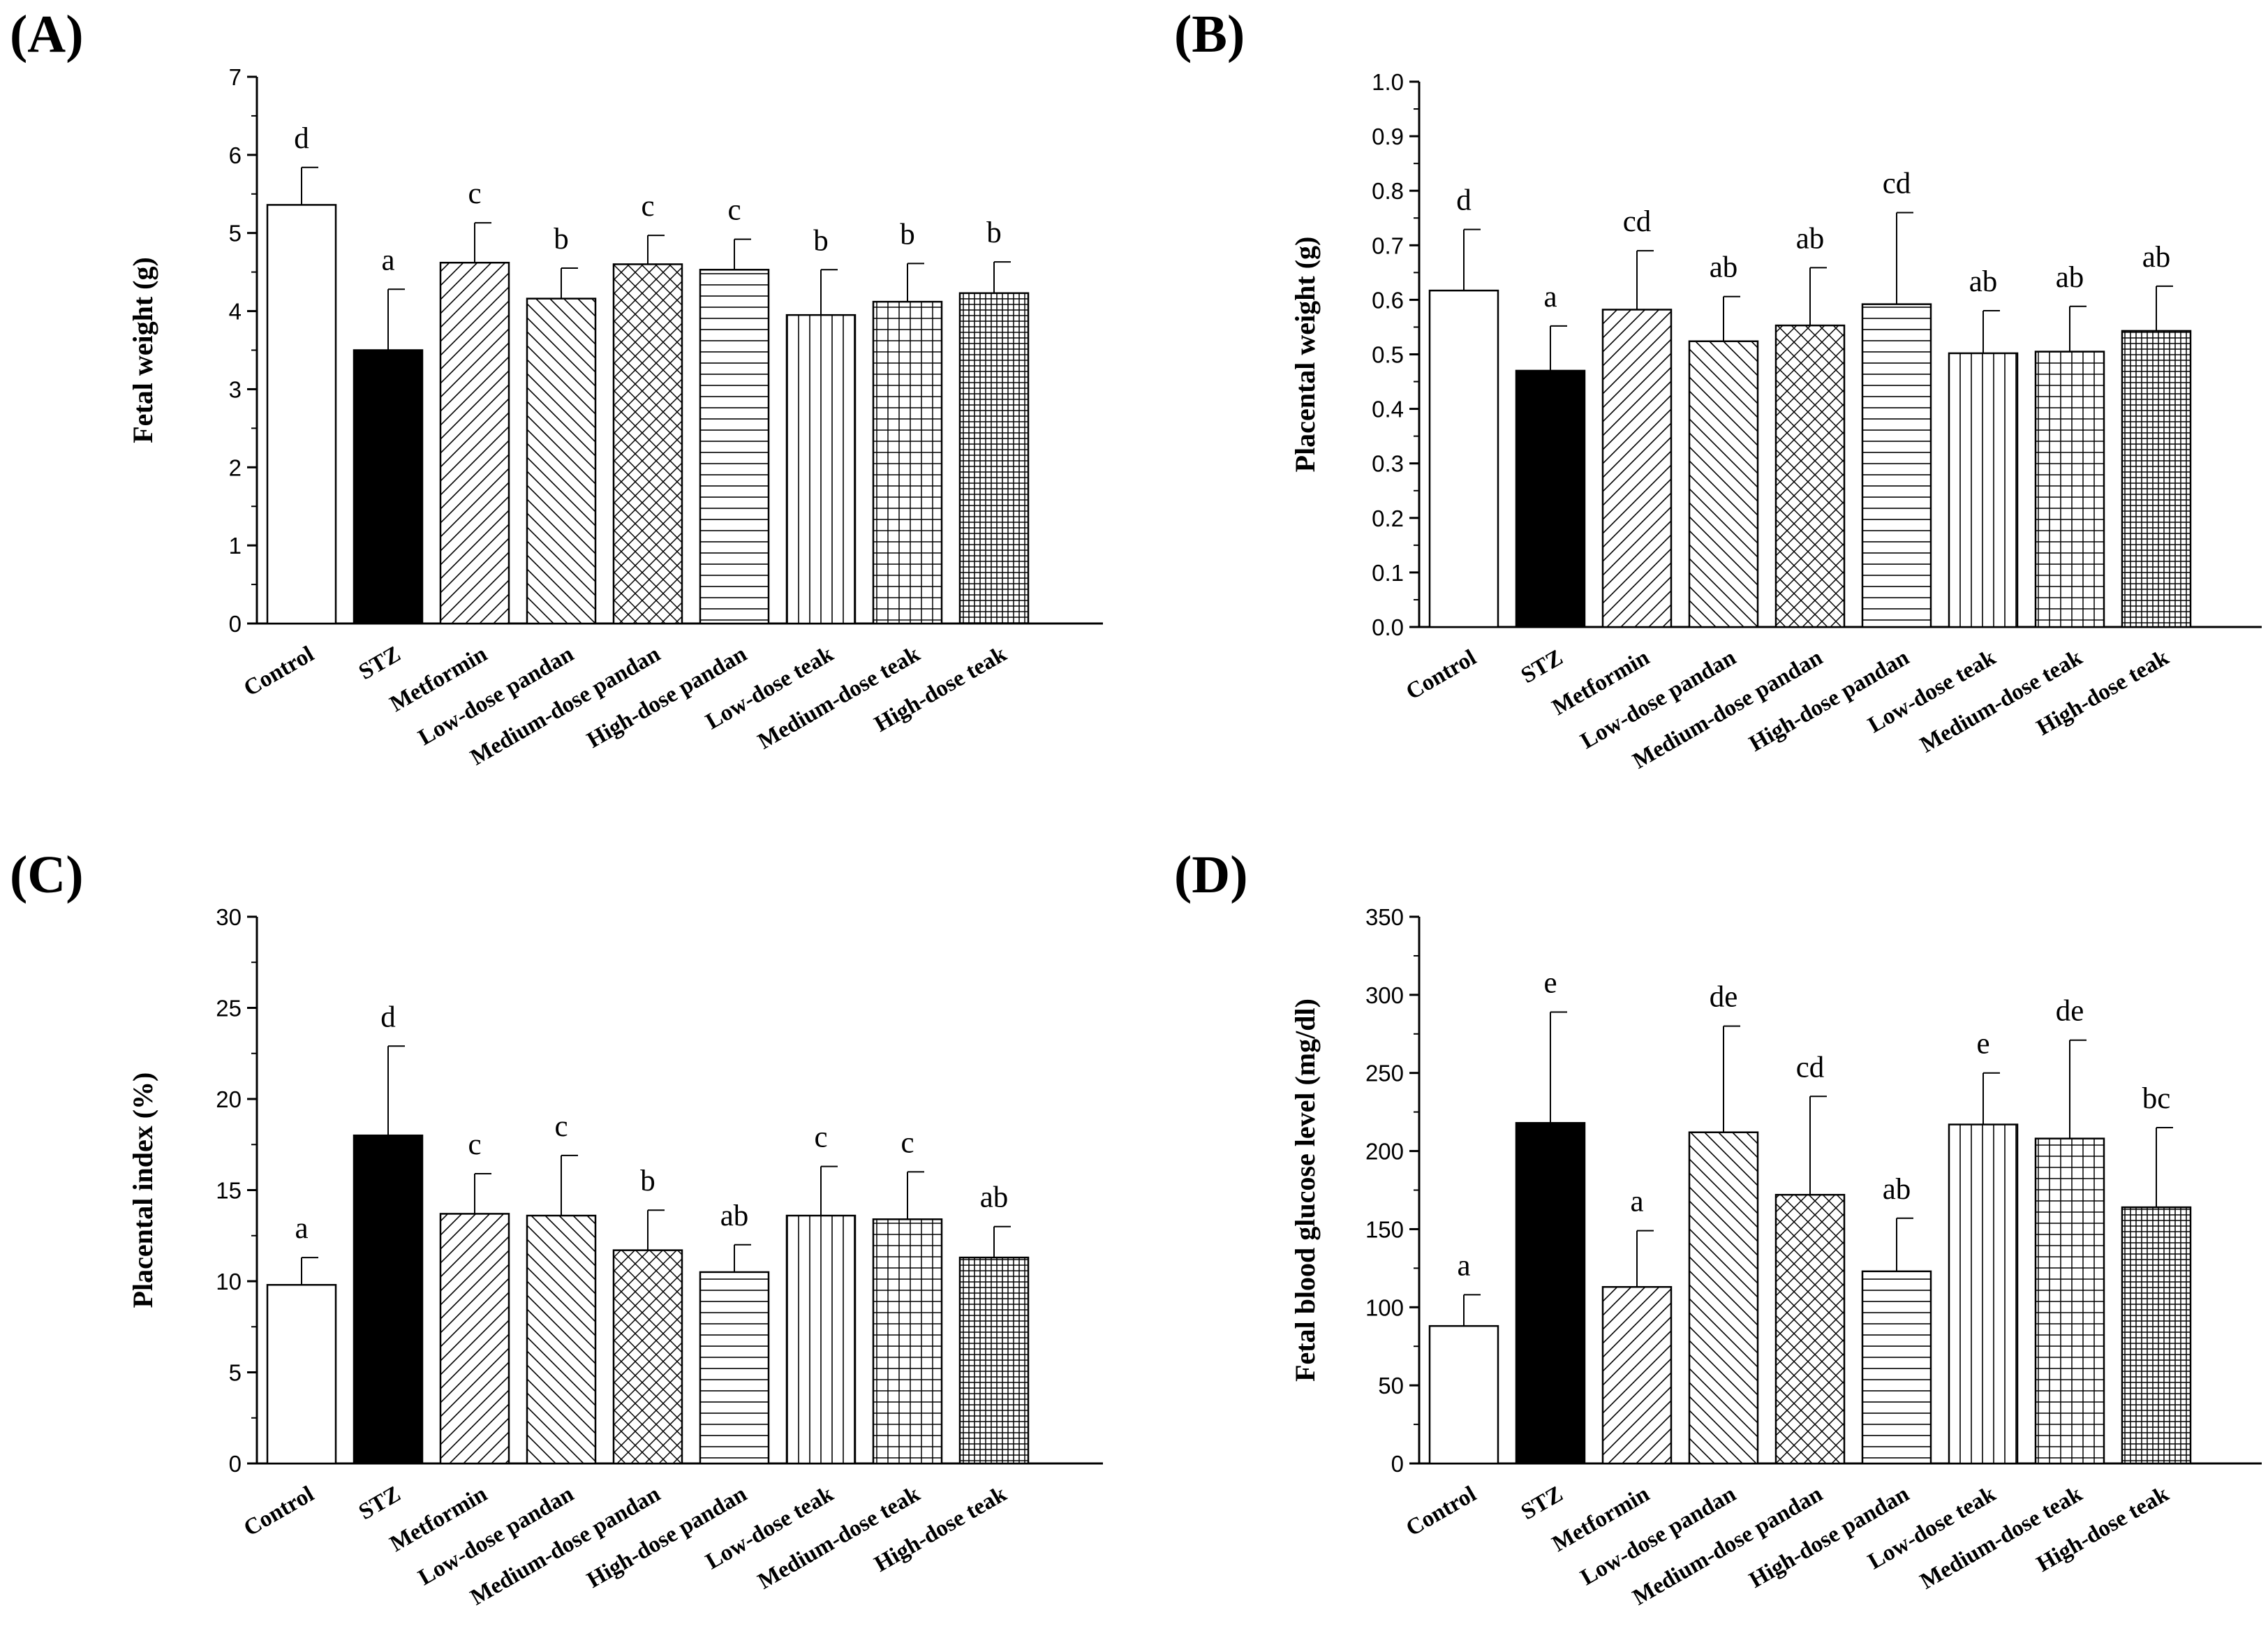 The width and height of the screenshot is (2268, 1638). What do you see at coordinates (1384, 995) in the screenshot?
I see `y-tick-label: 300` at bounding box center [1384, 995].